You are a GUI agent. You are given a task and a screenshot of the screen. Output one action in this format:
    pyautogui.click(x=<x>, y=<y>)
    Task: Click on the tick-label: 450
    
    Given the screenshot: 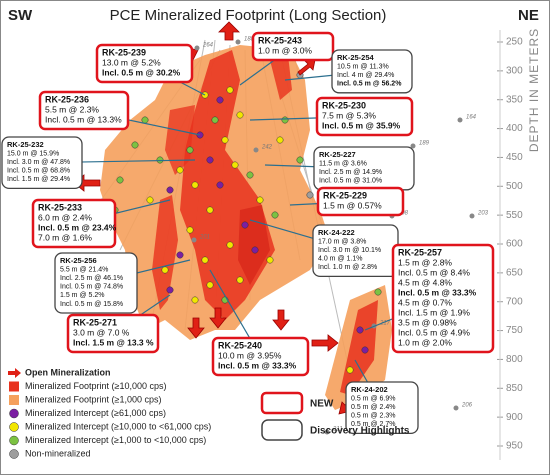 What is the action you would take?
    pyautogui.click(x=514, y=157)
    